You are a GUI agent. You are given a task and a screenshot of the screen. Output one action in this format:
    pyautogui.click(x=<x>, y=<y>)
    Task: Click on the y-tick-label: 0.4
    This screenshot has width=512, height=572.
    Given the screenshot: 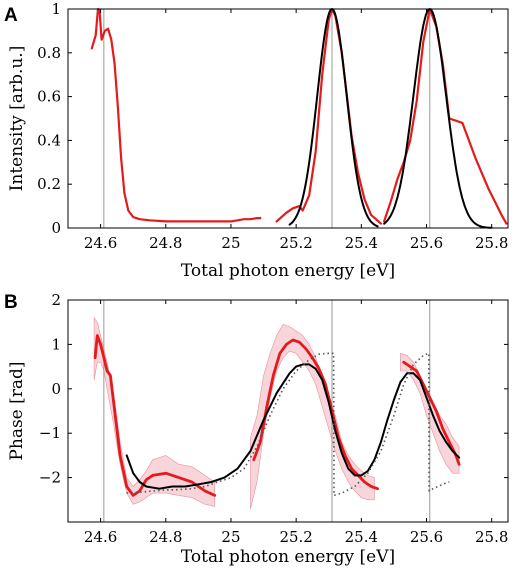 What is the action you would take?
    pyautogui.click(x=49, y=140)
    